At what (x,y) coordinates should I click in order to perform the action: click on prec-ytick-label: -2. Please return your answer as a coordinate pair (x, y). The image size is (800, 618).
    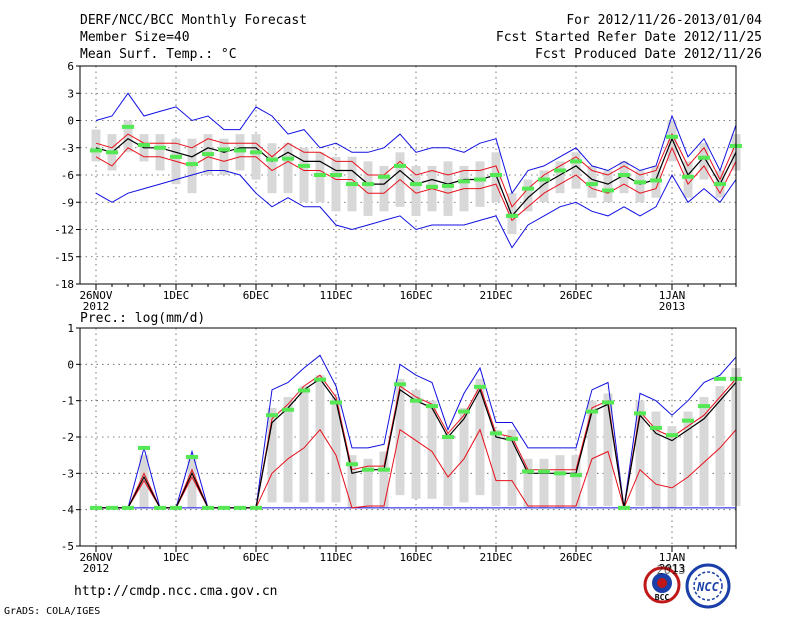
    Looking at the image, I should click on (67, 437).